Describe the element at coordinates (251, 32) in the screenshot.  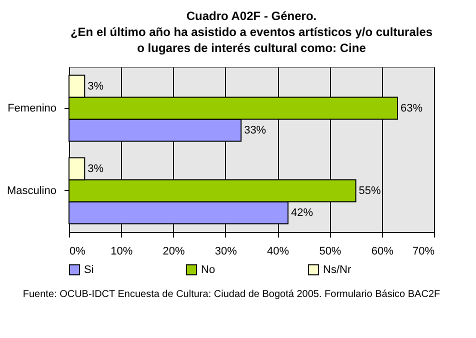
I see `chart-title: Cuadro A02F - Género. ¿En el último año ha asistido a eventos artísticos y/o culturales o lugares de interés cultural como: Cine` at that location.